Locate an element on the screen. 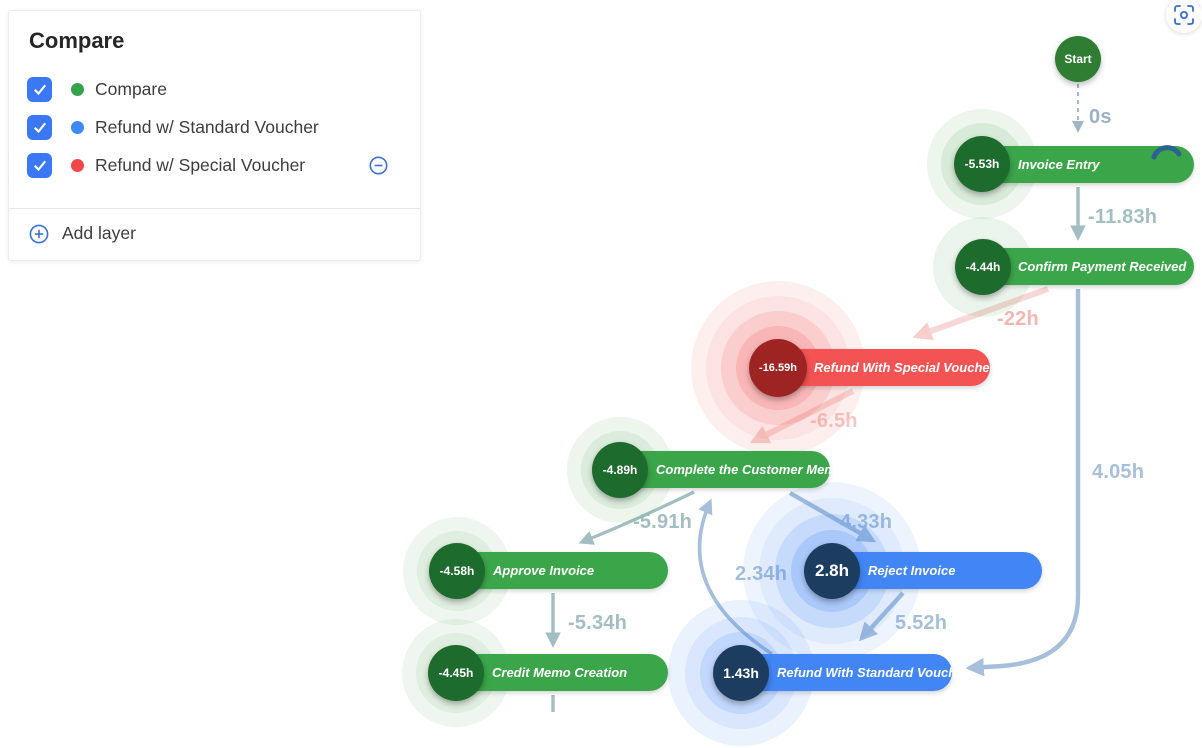 The height and width of the screenshot is (748, 1202). layer-row-standard-voucher: Refund w/ Standard Voucher is located at coordinates (214, 127).